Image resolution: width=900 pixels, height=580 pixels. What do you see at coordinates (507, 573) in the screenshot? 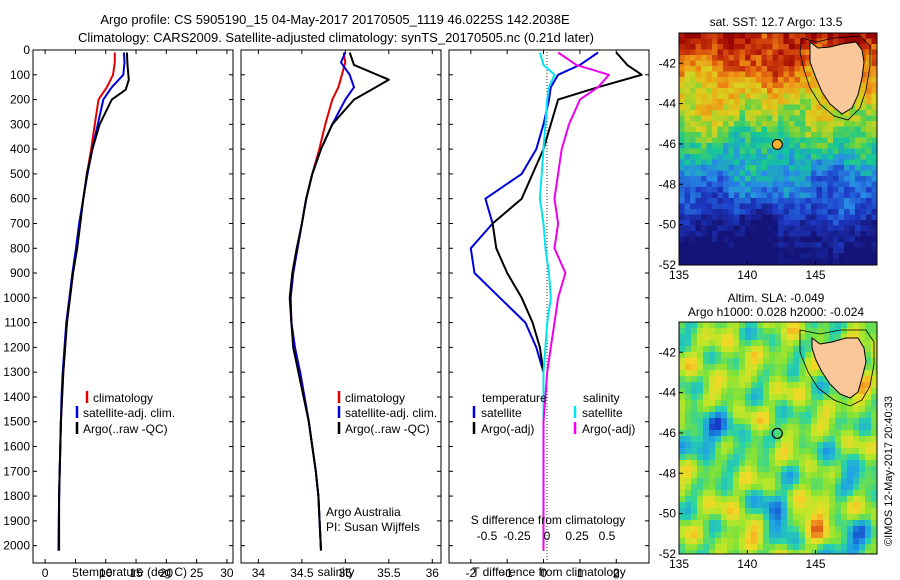
I see `x-tick-label: -1` at bounding box center [507, 573].